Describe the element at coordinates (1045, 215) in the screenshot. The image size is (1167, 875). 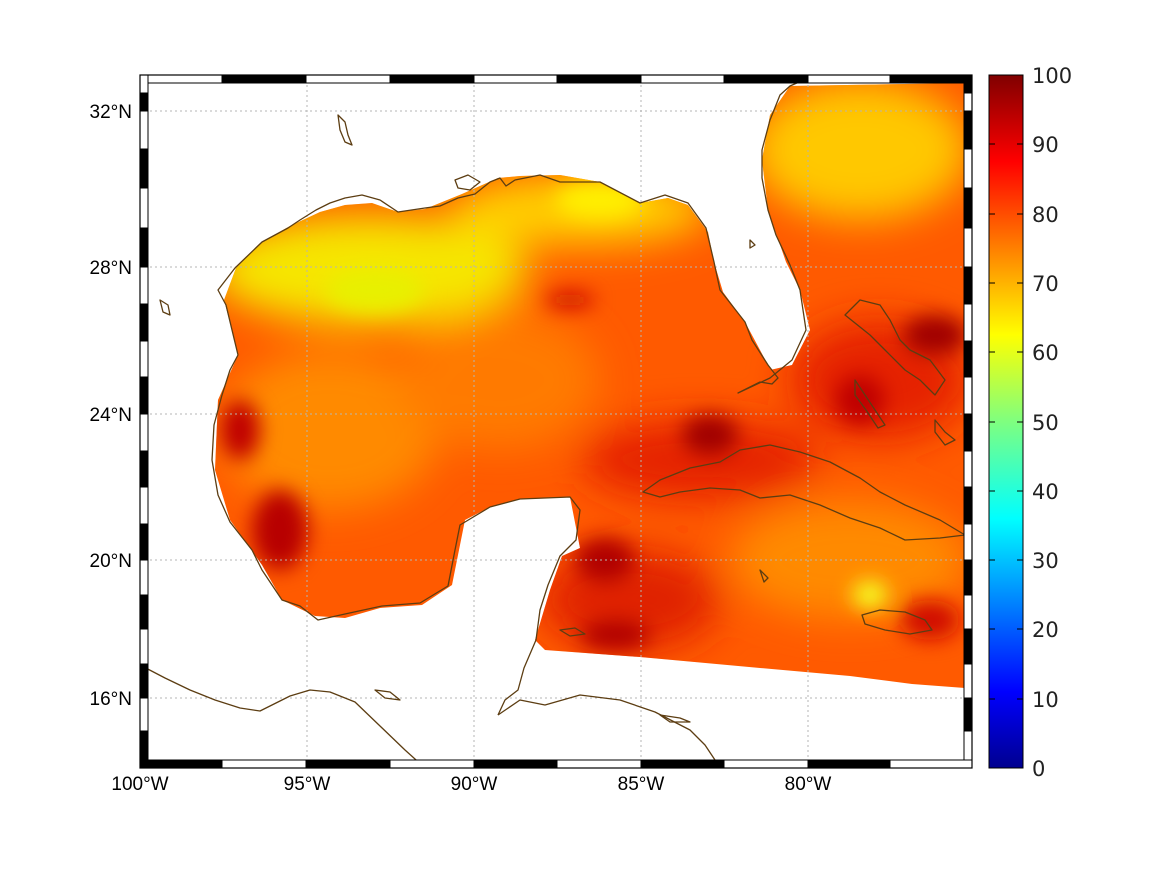
I see `colorbar-label-80: 80` at that location.